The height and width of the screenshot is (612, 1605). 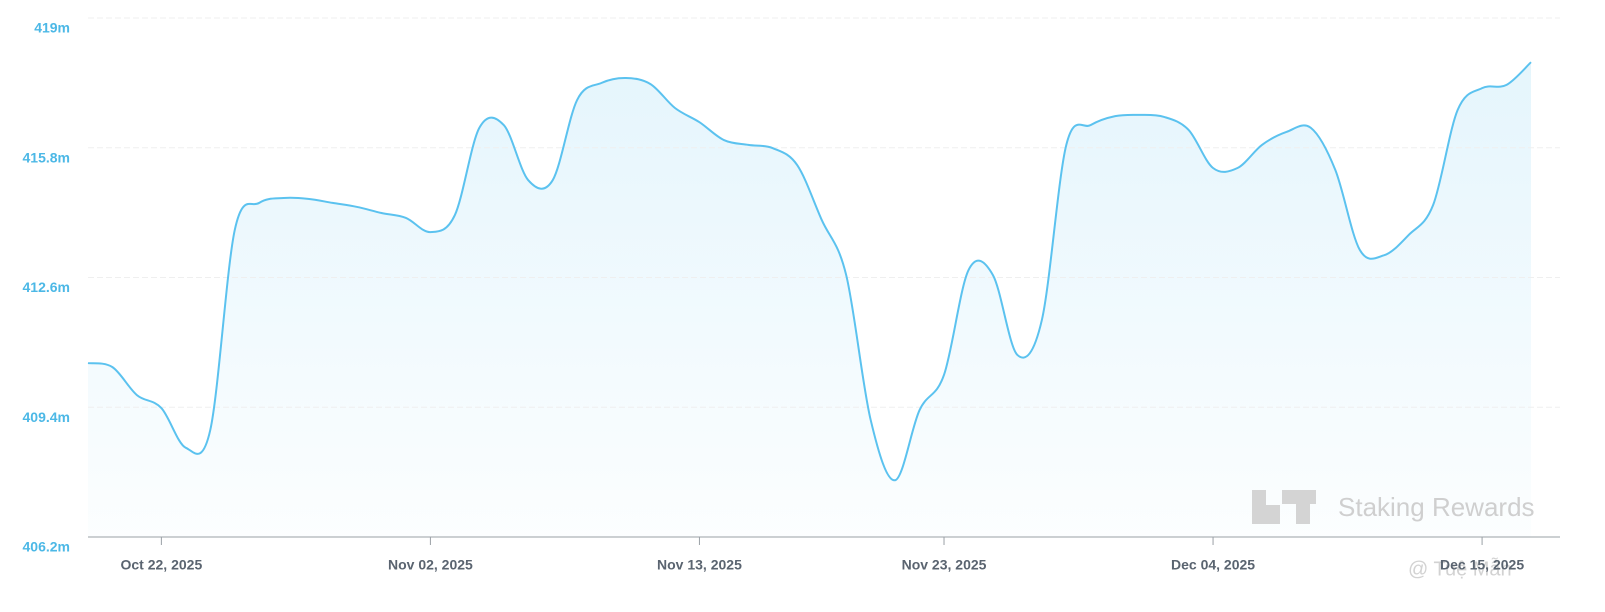 I want to click on y-tick-label: 415.8m, so click(x=46, y=157).